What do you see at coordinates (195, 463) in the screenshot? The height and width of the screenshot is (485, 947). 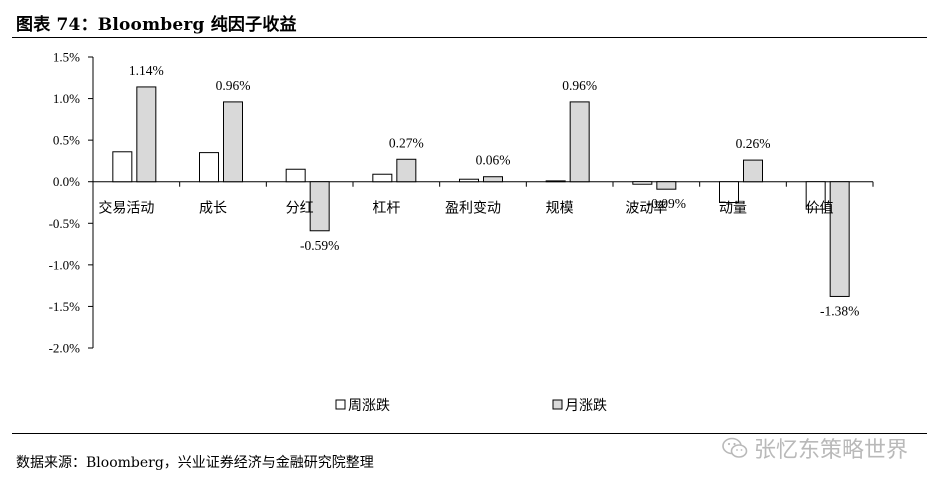 I see `source-note: 数据来源：Bloomberg，兴业证券经济与金融研究院整理` at bounding box center [195, 463].